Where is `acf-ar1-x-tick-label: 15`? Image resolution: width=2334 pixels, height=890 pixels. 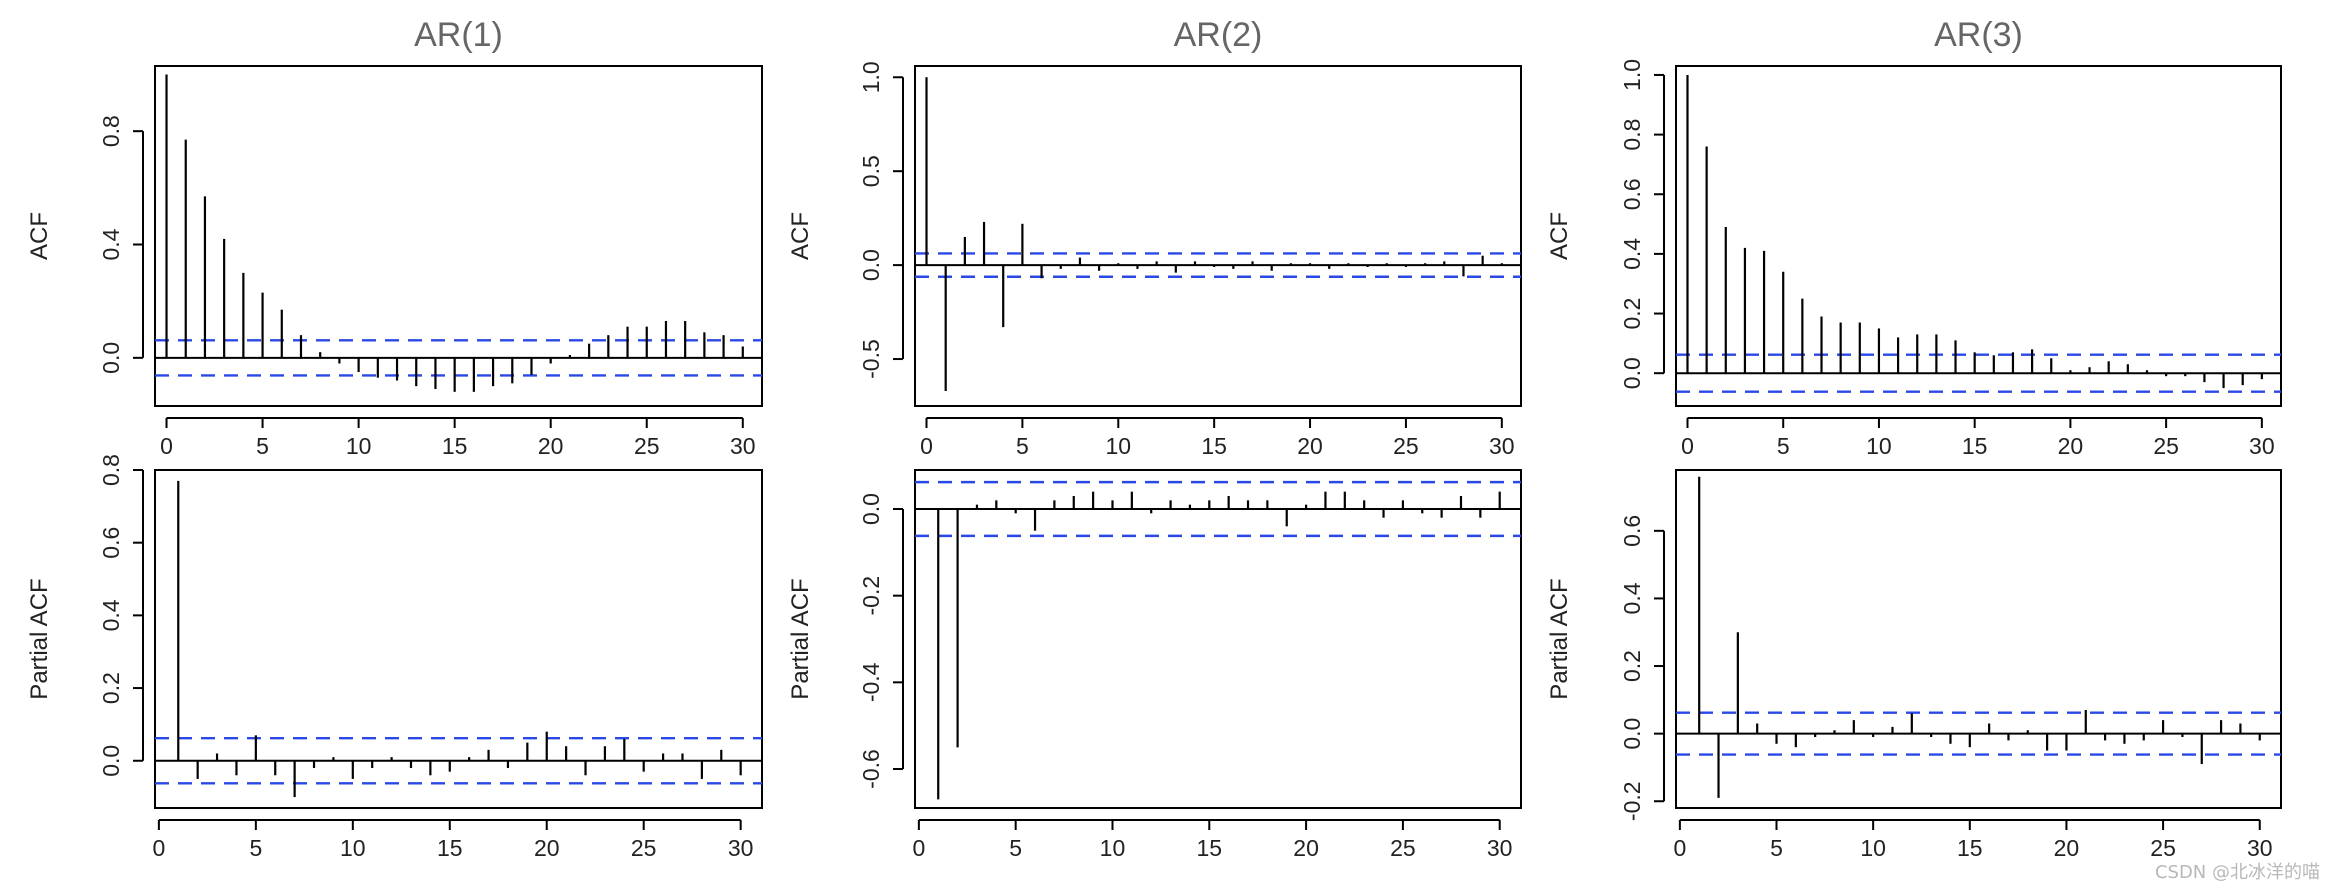 acf-ar1-x-tick-label: 15 is located at coordinates (455, 446).